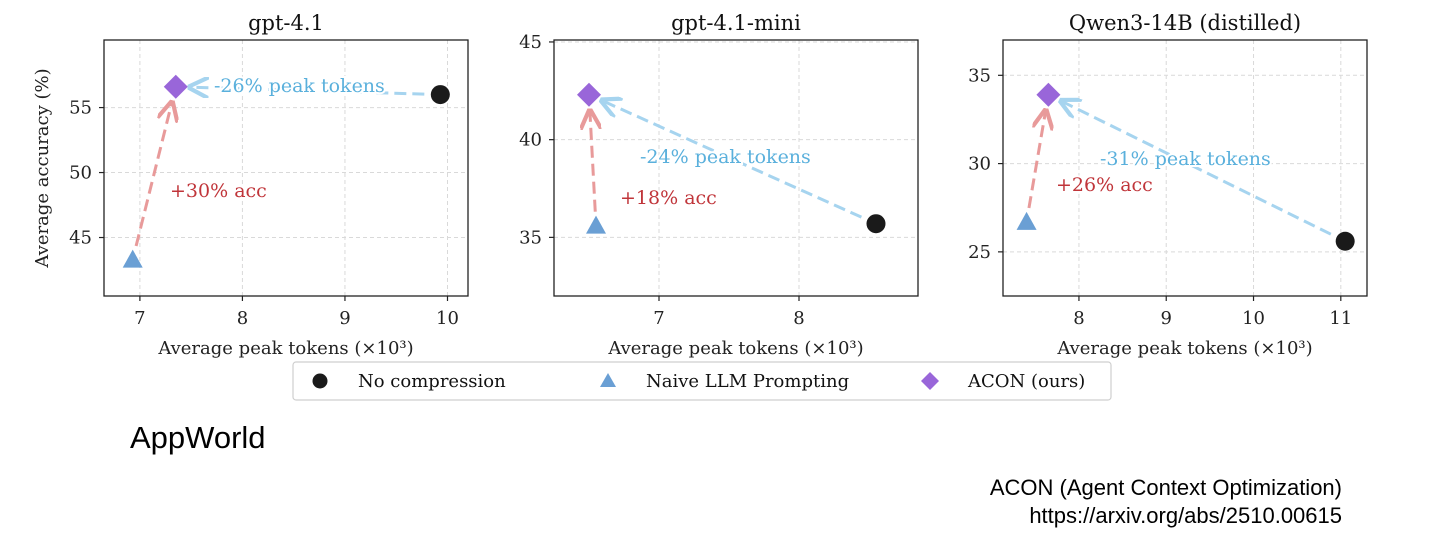 This screenshot has width=1430, height=552. Describe the element at coordinates (608, 380) in the screenshot. I see `legend-marker-triangle` at that location.